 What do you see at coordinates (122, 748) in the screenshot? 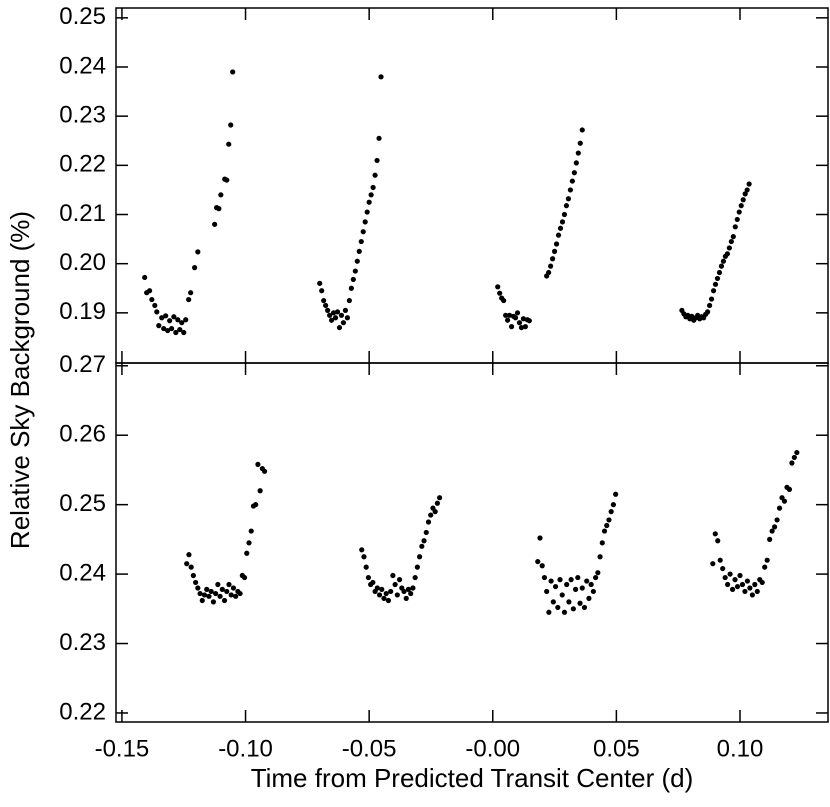
I see `x-tick-label: -0.15` at bounding box center [122, 748].